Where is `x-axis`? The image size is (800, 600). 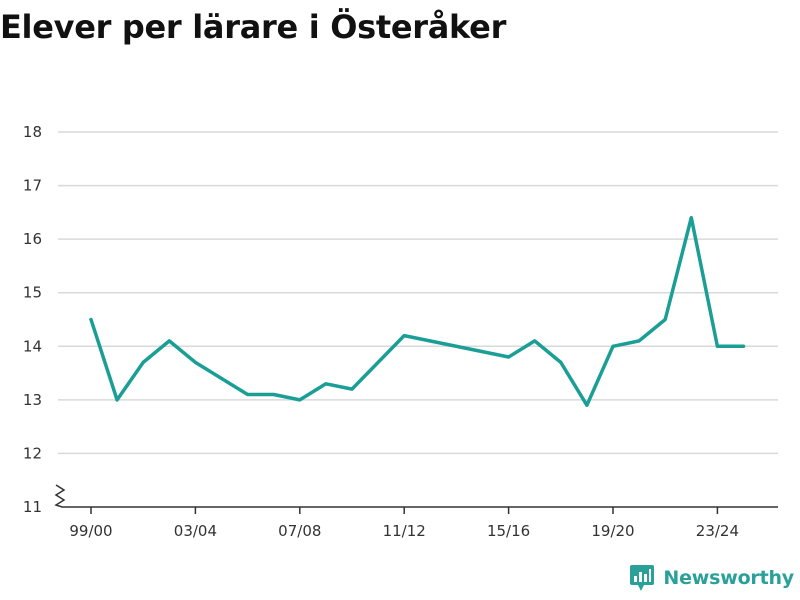
x-axis is located at coordinates (416, 496).